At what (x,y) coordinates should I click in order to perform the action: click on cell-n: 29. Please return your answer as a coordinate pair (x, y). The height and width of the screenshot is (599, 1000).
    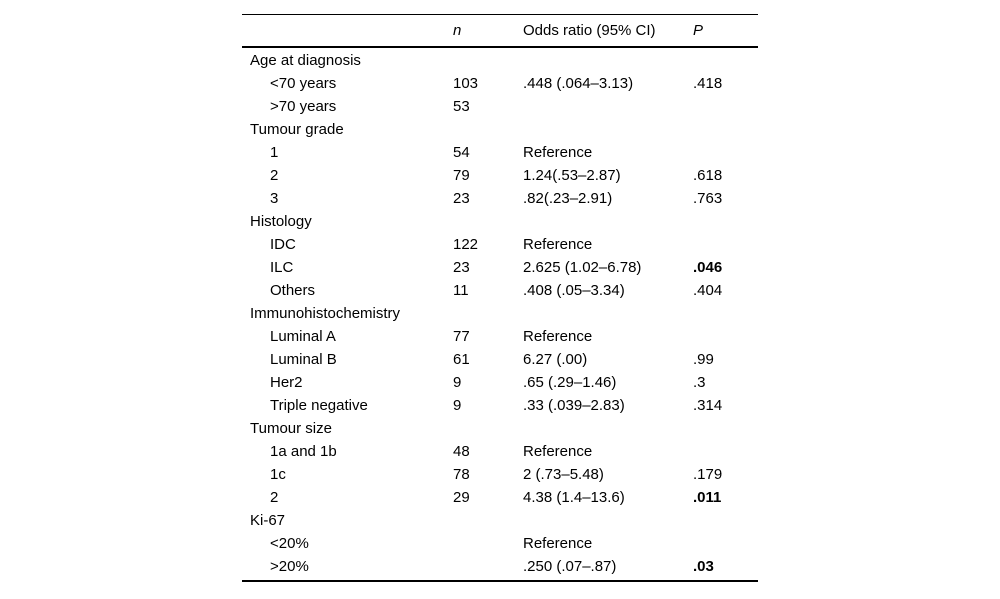
    Looking at the image, I should click on (461, 497).